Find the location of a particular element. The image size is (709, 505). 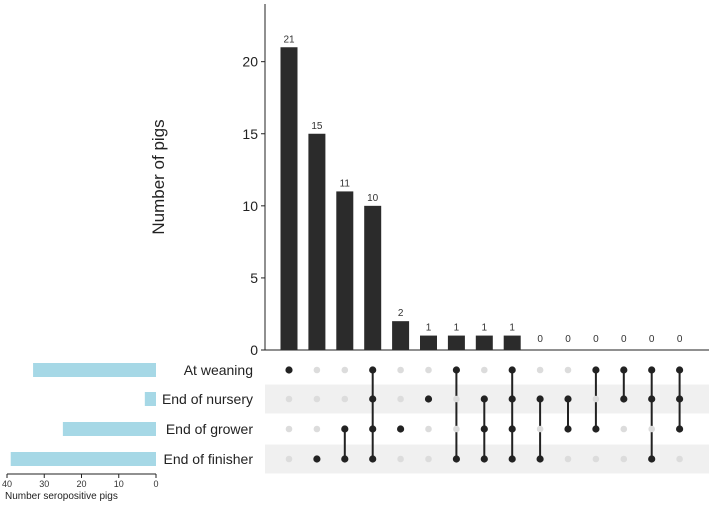

set-size-tick-label: 0 is located at coordinates (155, 484).